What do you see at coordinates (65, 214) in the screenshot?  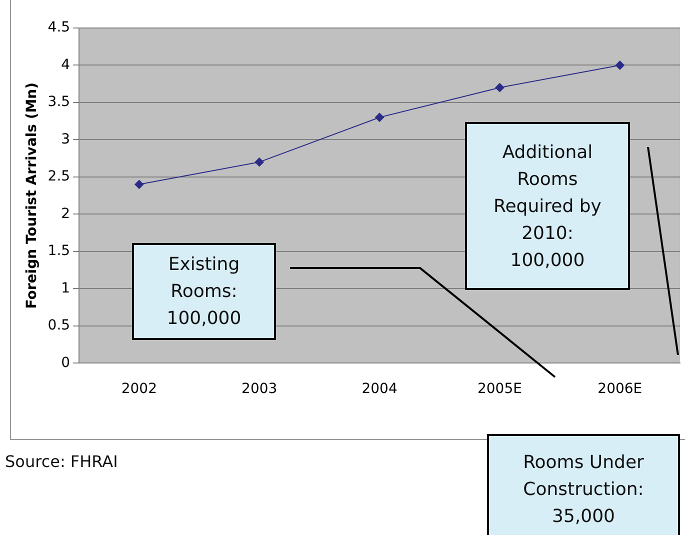 I see `y-tick-label: 2` at bounding box center [65, 214].